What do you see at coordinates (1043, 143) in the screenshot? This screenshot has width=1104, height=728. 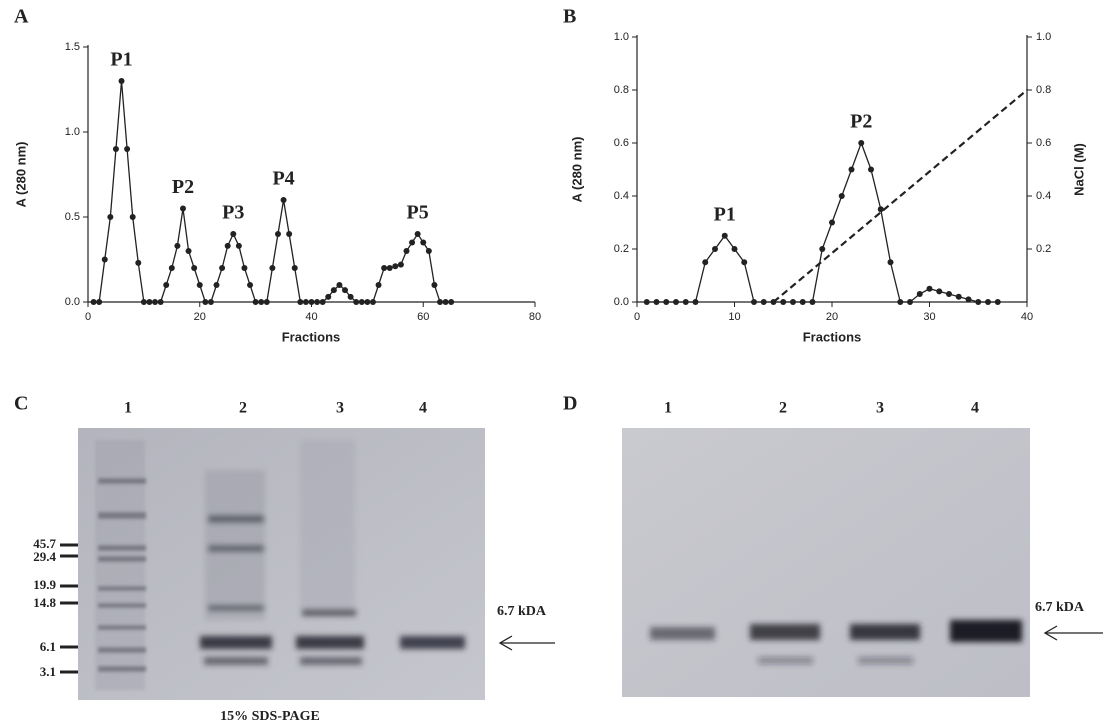 I see `y2-tick-label: 0.6` at bounding box center [1043, 143].